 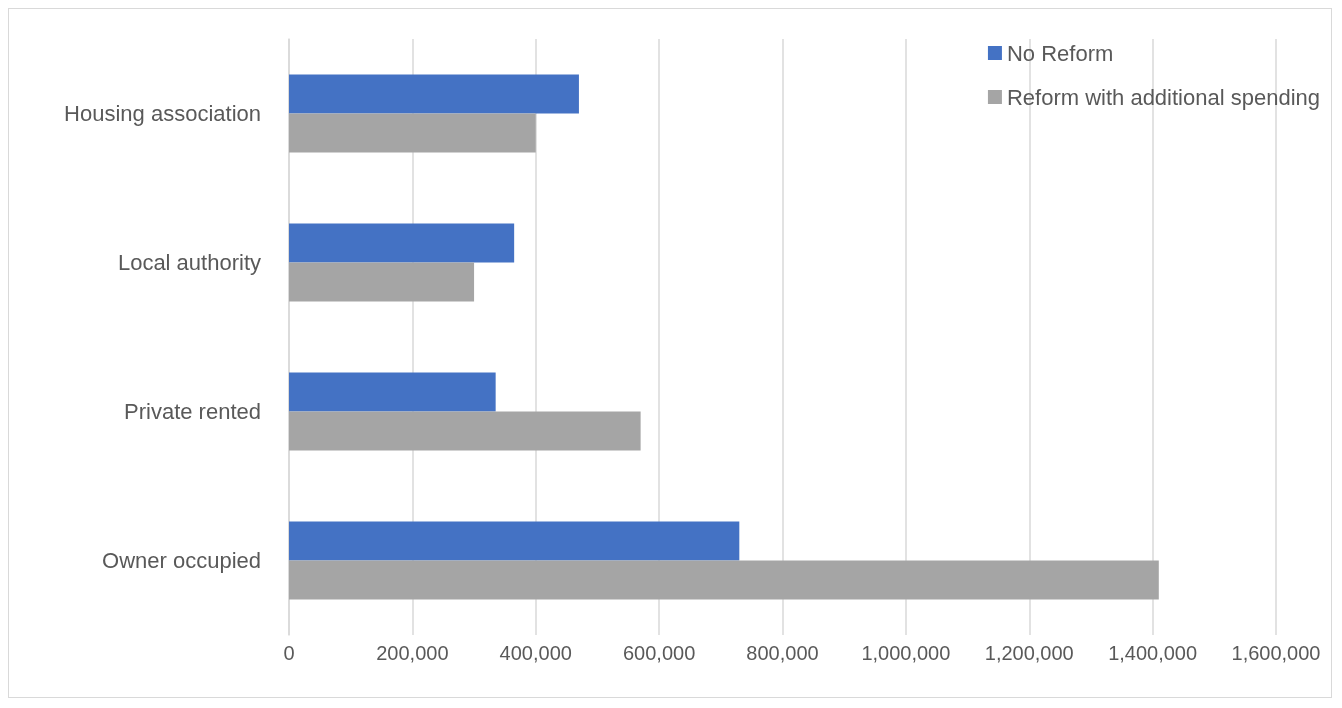 What do you see at coordinates (181, 560) in the screenshot?
I see `y-tick-label: Owner occupied` at bounding box center [181, 560].